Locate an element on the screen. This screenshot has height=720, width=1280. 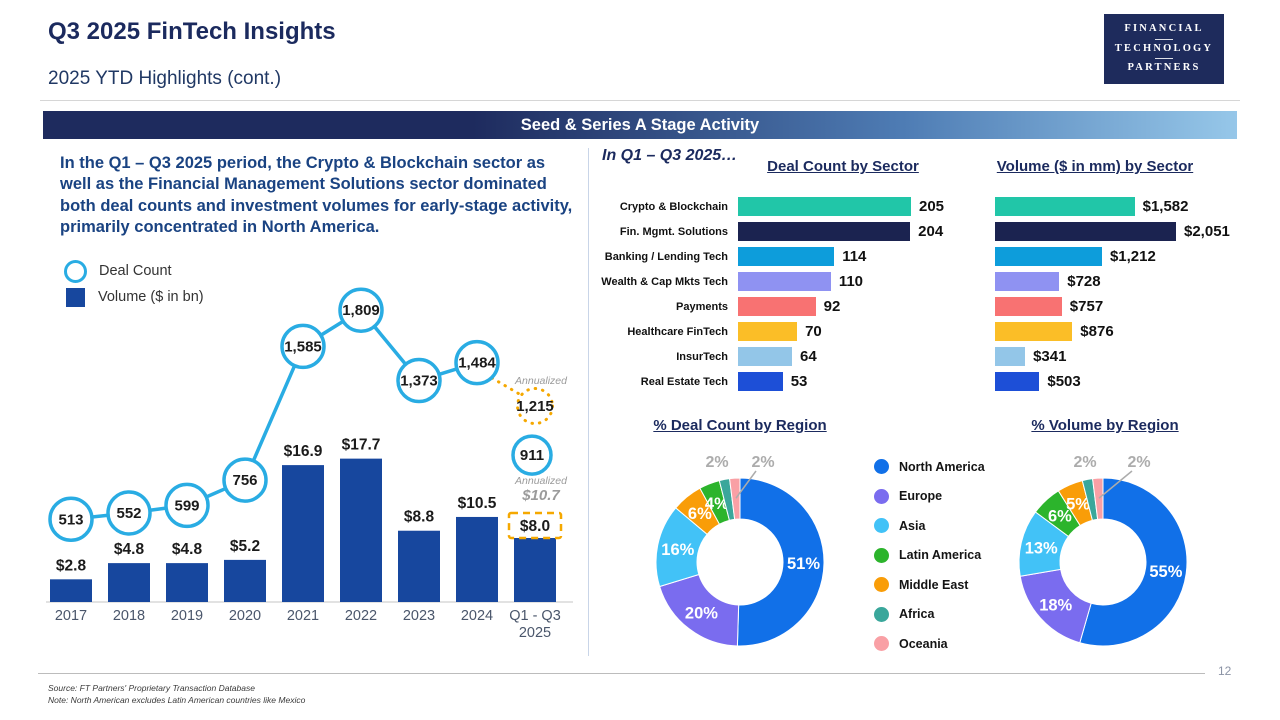
footer-divider is located at coordinates (621, 673).